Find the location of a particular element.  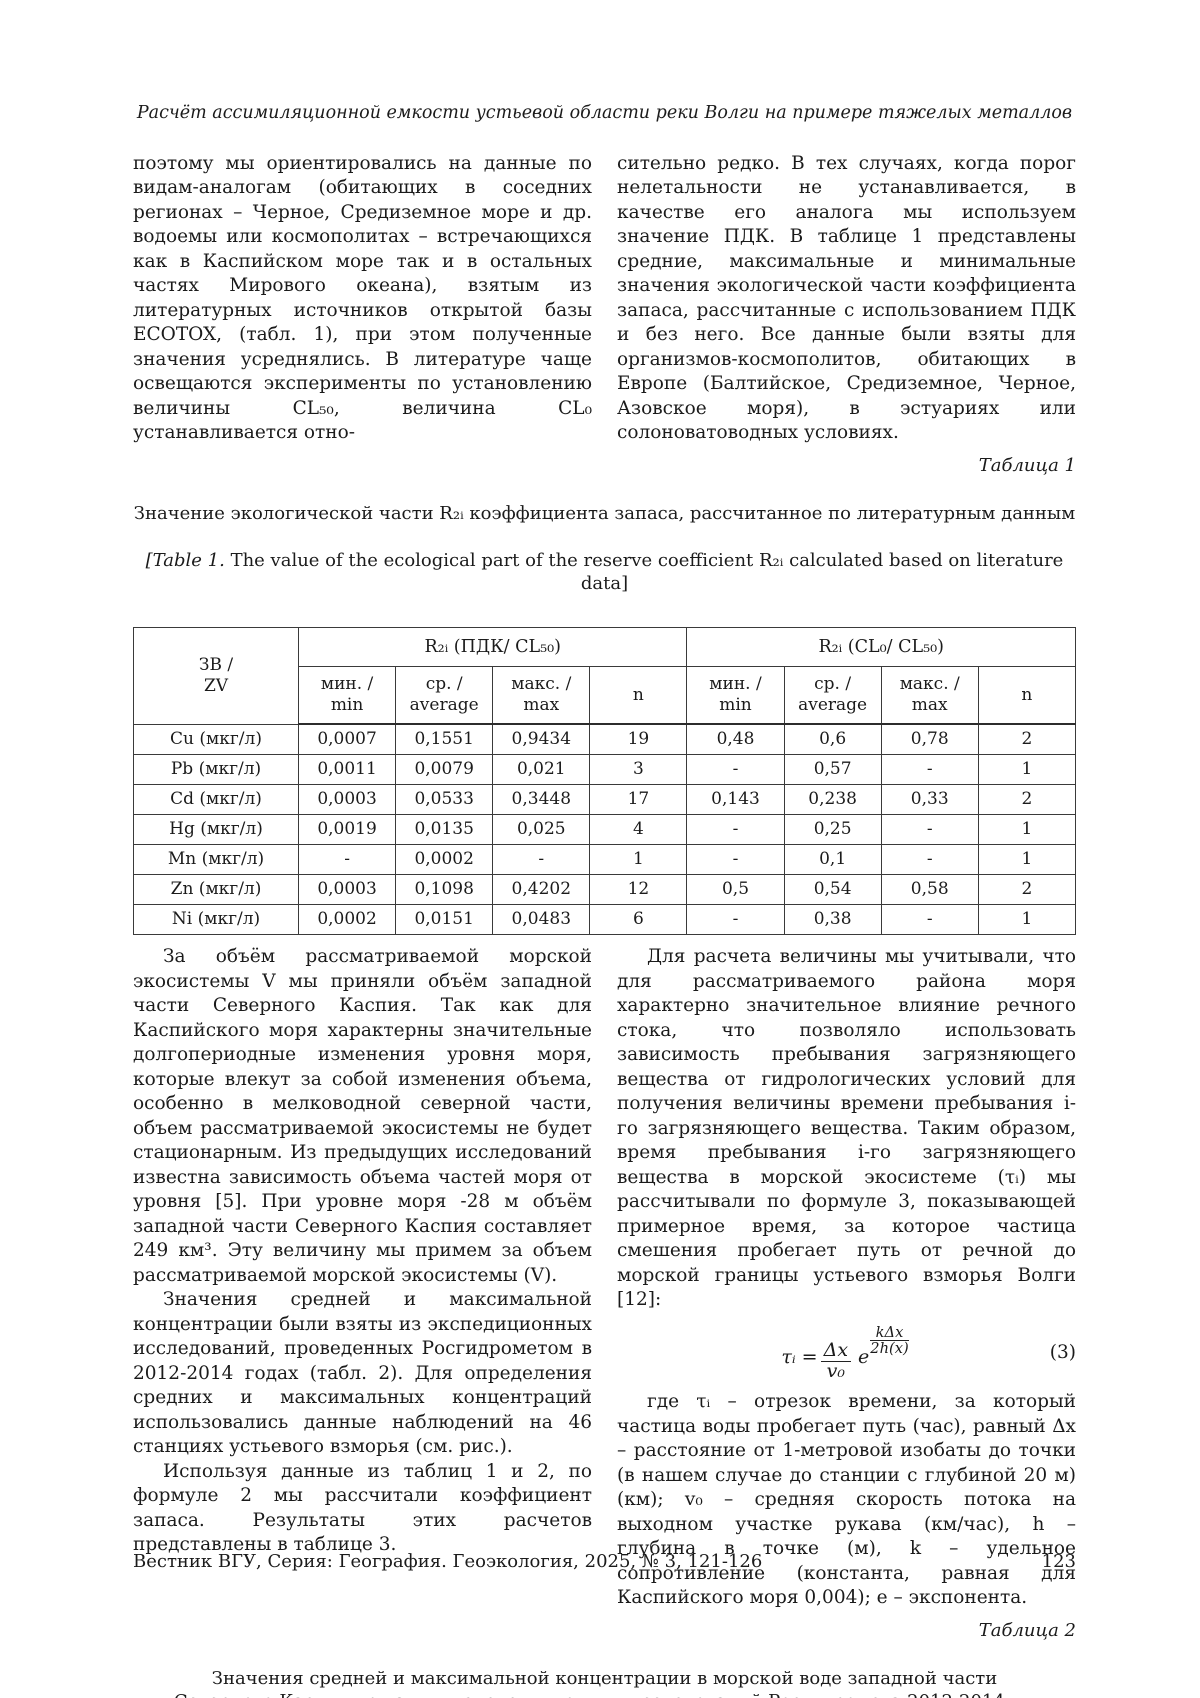

cell: 0,3448 is located at coordinates (541, 800).